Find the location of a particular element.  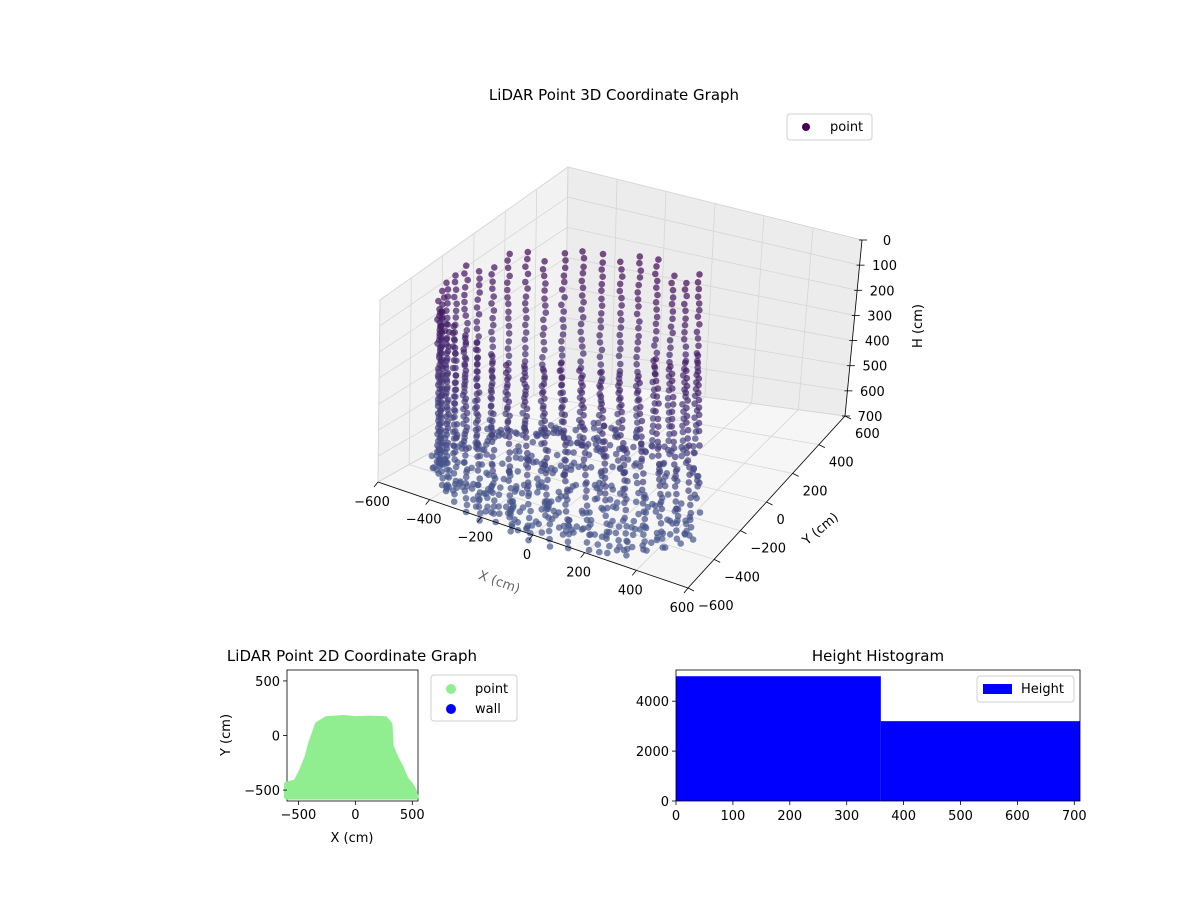

z-tick-label-3d: 200 is located at coordinates (882, 291).